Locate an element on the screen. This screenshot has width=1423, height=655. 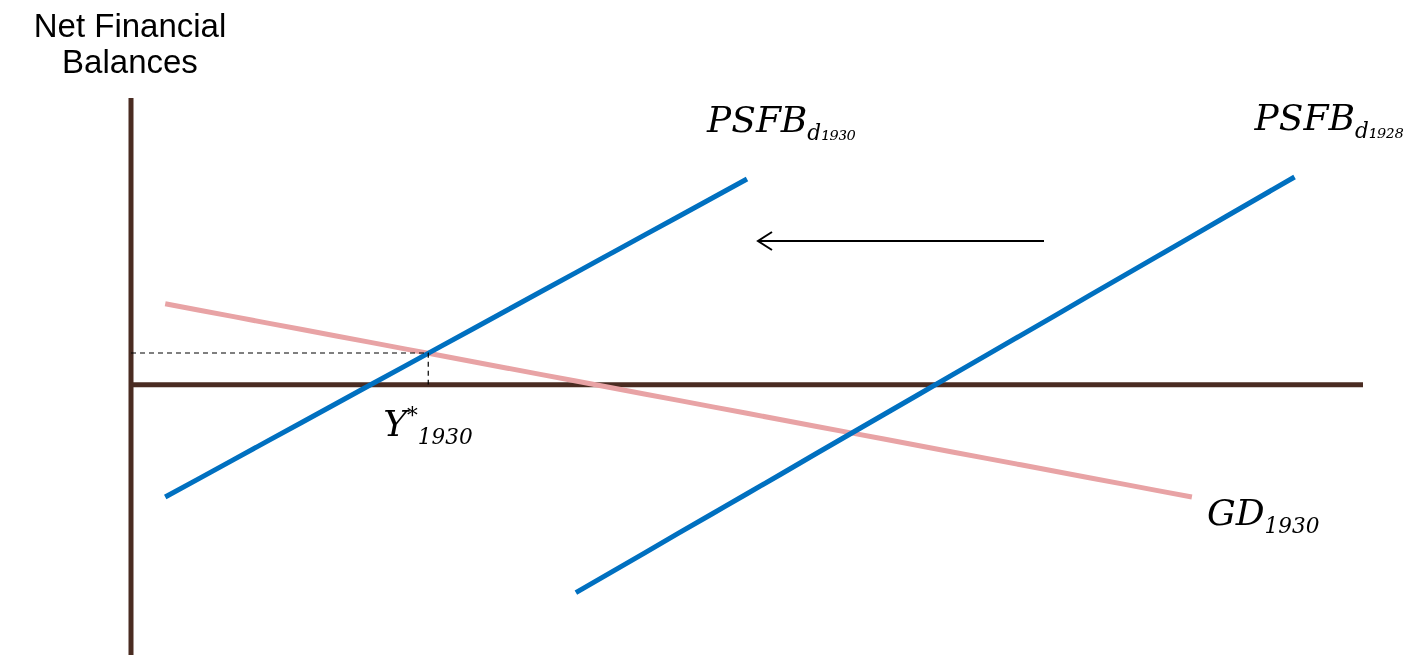
series-label: PSFB$_{d₁₉₂₈}$ is located at coordinates (1329, 120).